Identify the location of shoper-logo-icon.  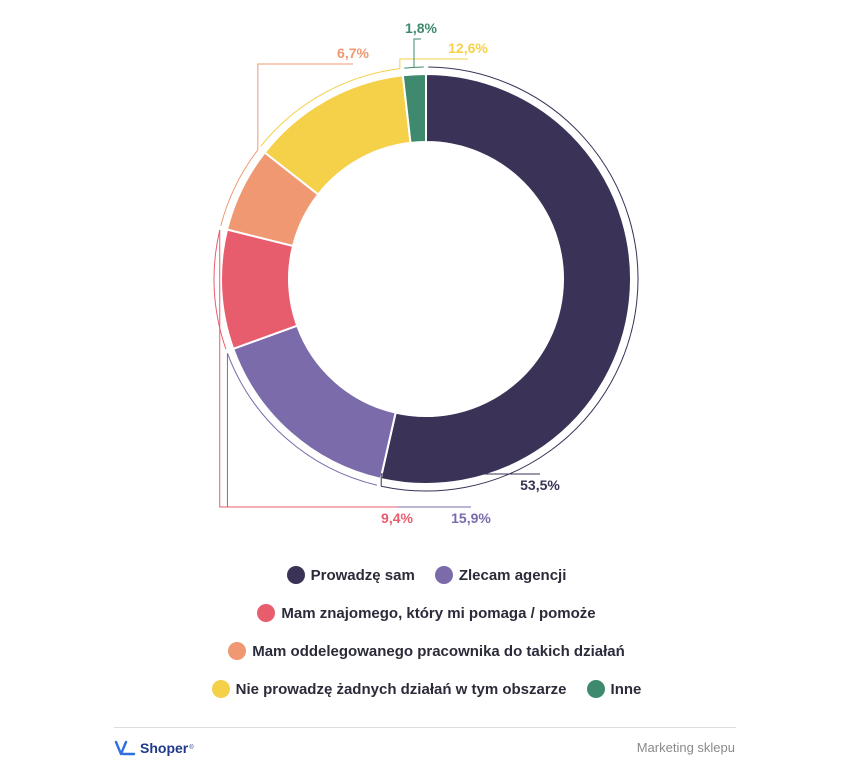
(125, 748).